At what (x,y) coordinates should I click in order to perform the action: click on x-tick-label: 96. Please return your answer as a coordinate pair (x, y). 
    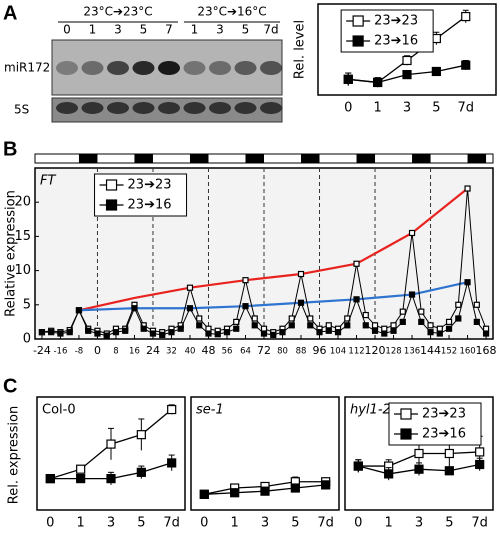
    Looking at the image, I should click on (320, 350).